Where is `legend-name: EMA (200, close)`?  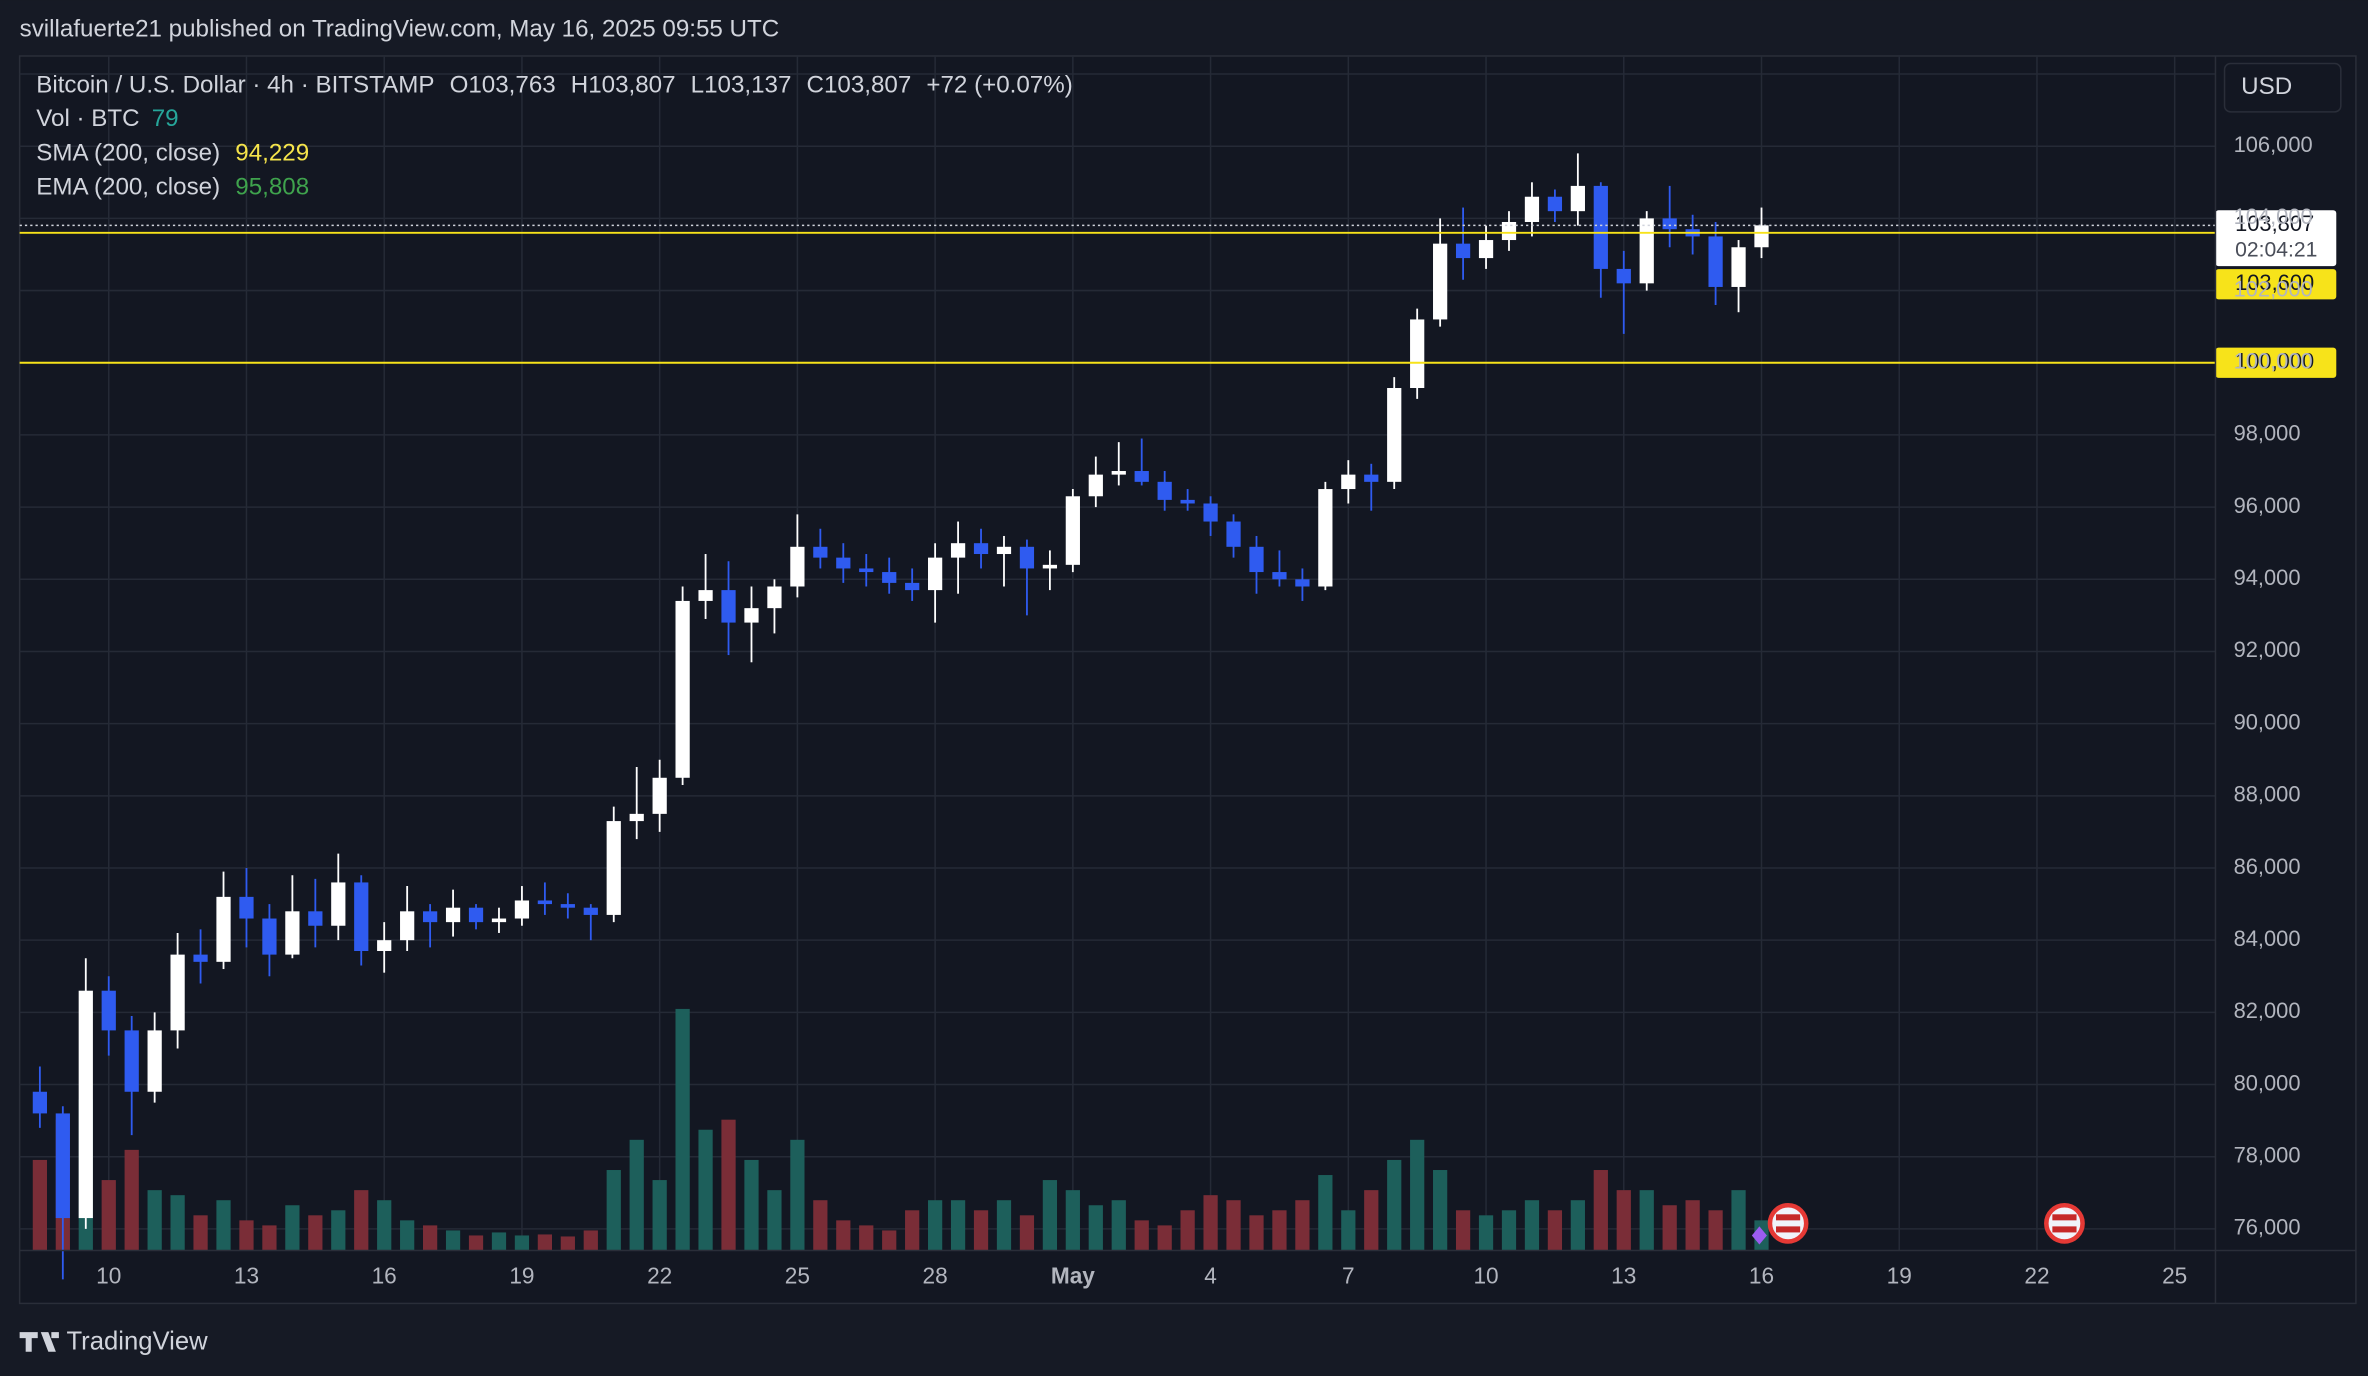
legend-name: EMA (200, close) is located at coordinates (128, 186).